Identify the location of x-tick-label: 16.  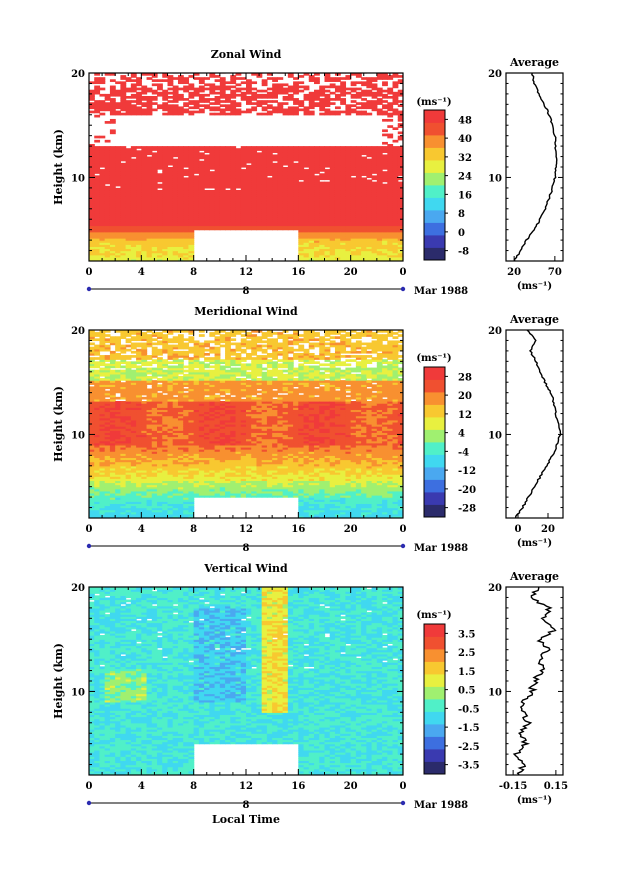
(298, 272).